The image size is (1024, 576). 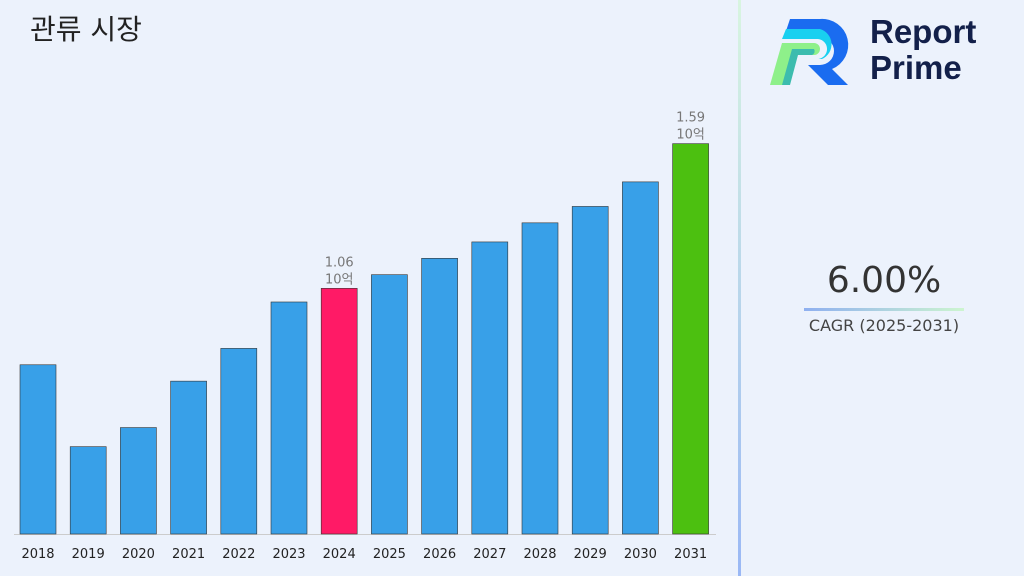 I want to click on data-label-value: 1.06, so click(x=339, y=262).